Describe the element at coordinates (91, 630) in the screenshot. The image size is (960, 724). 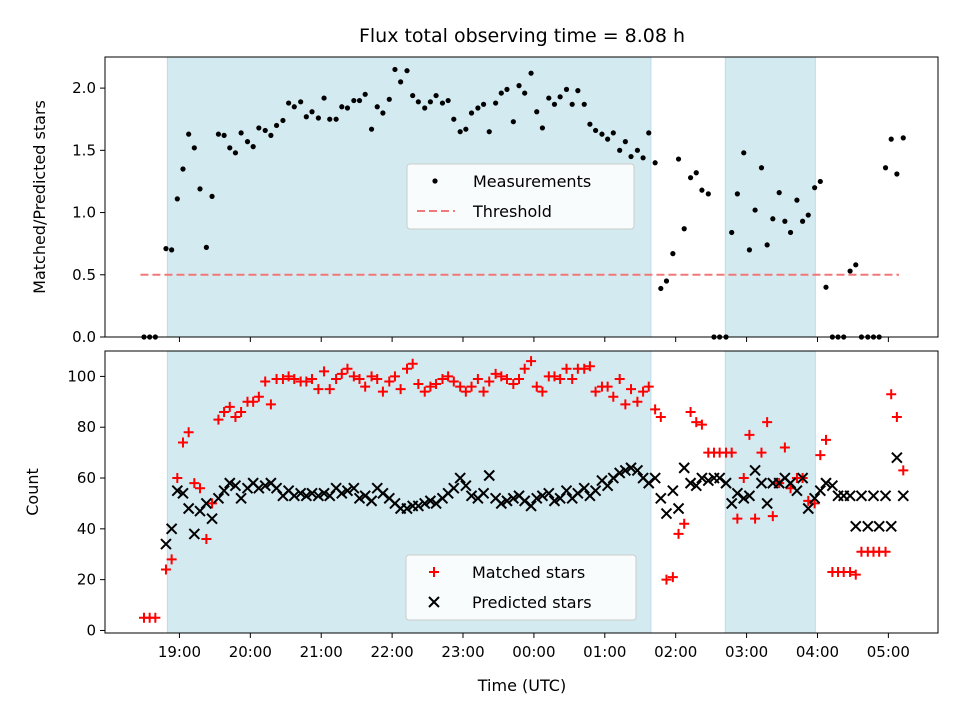
I see `y-tick-label: 0` at that location.